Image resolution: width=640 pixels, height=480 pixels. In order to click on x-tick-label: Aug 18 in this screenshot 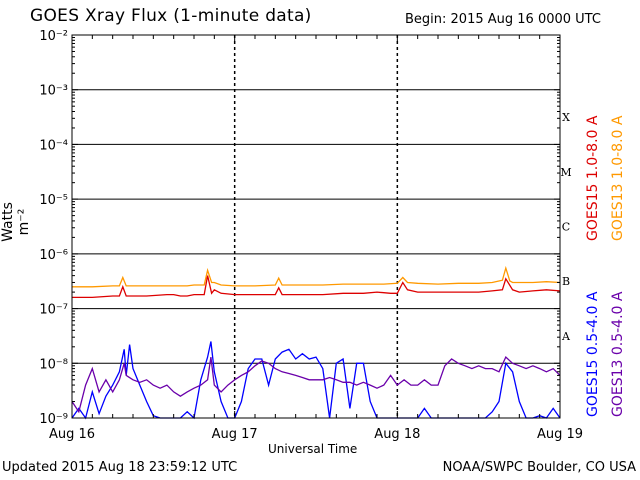, I will do `click(397, 434)`.